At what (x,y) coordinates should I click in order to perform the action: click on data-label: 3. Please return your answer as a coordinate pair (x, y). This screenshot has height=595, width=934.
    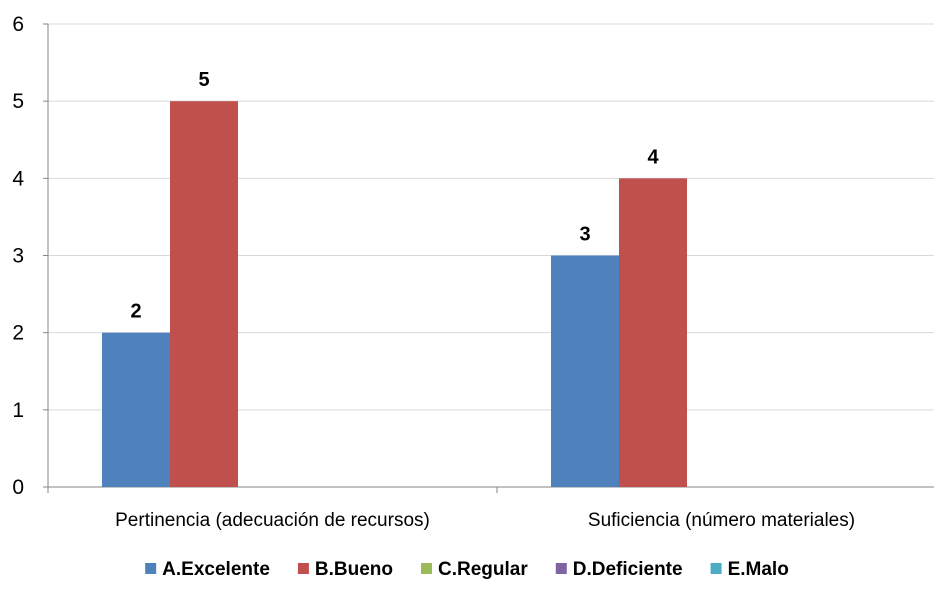
    Looking at the image, I should click on (584, 235).